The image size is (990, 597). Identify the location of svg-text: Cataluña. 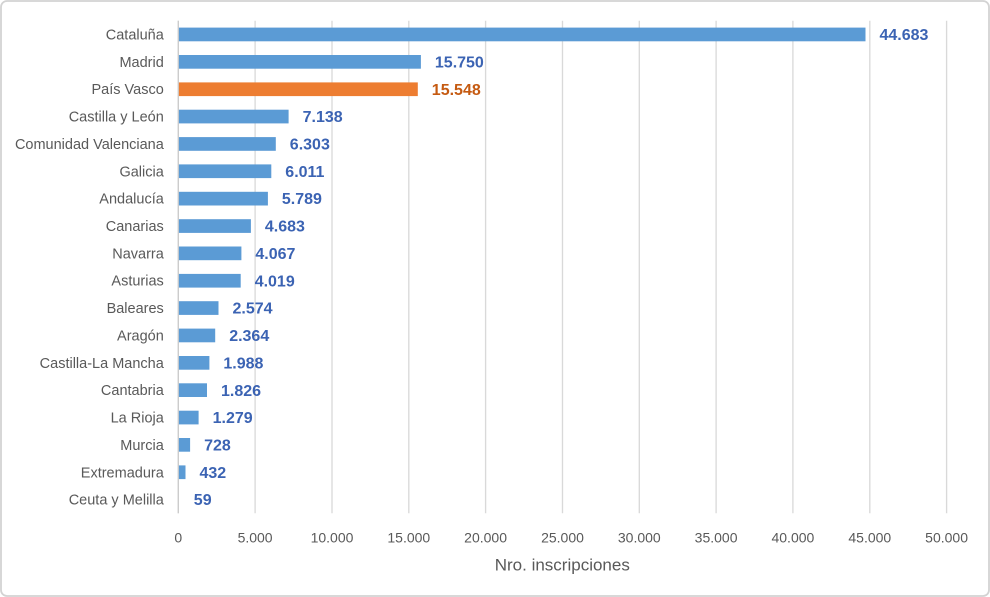
(135, 36).